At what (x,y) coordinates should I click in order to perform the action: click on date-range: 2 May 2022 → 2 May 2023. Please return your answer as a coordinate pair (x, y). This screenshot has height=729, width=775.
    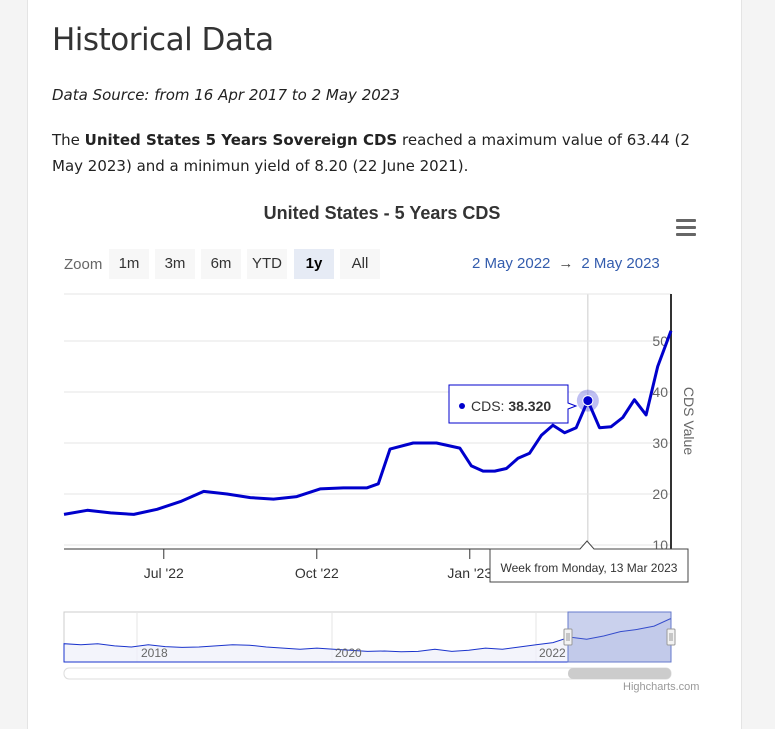
    Looking at the image, I should click on (566, 263).